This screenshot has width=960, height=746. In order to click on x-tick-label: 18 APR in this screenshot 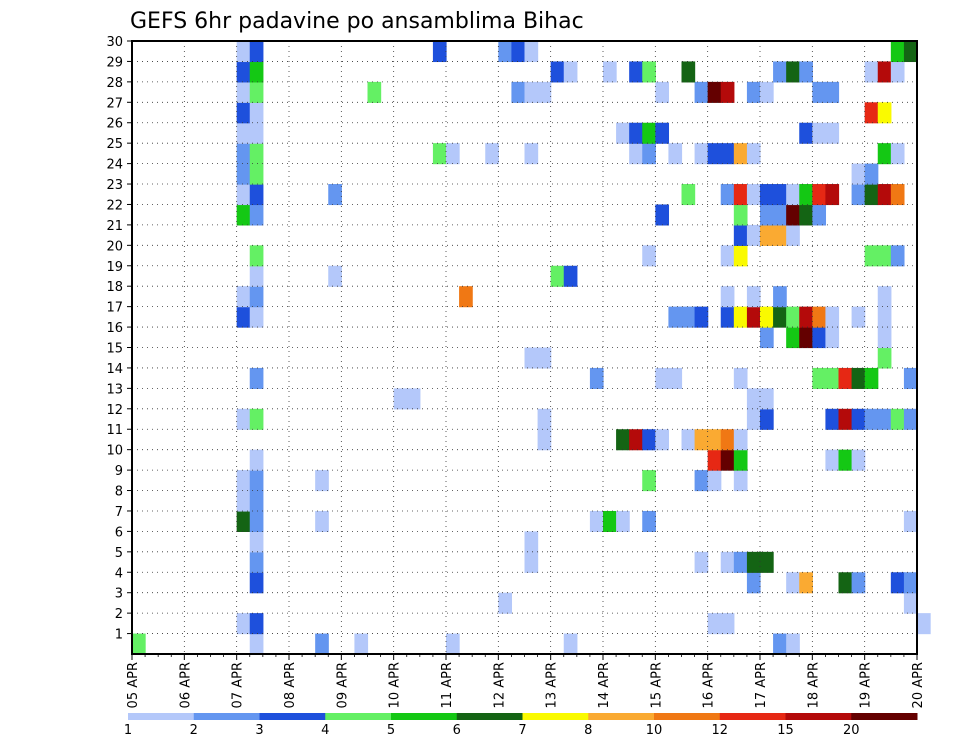, I will do `click(813, 685)`.